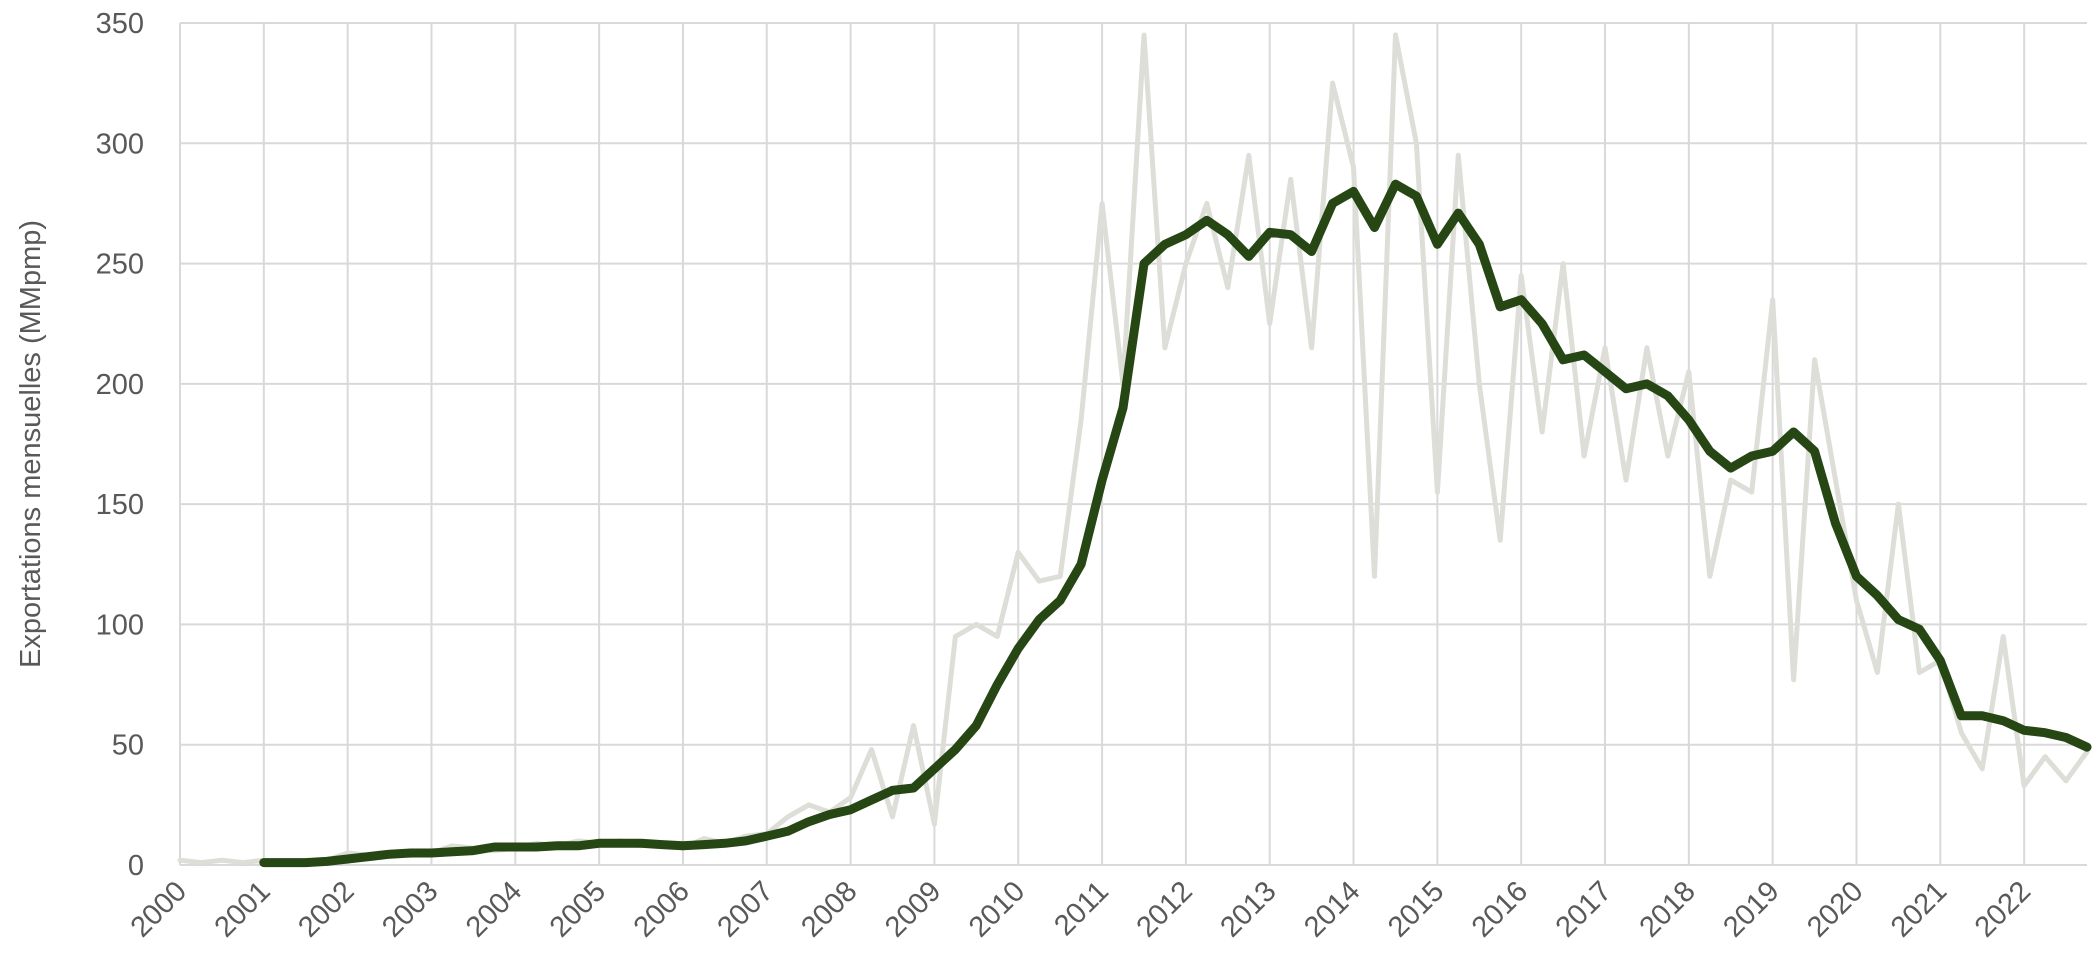 The image size is (2097, 971). Describe the element at coordinates (1081, 908) in the screenshot. I see `x-tick-label: 2011` at that location.